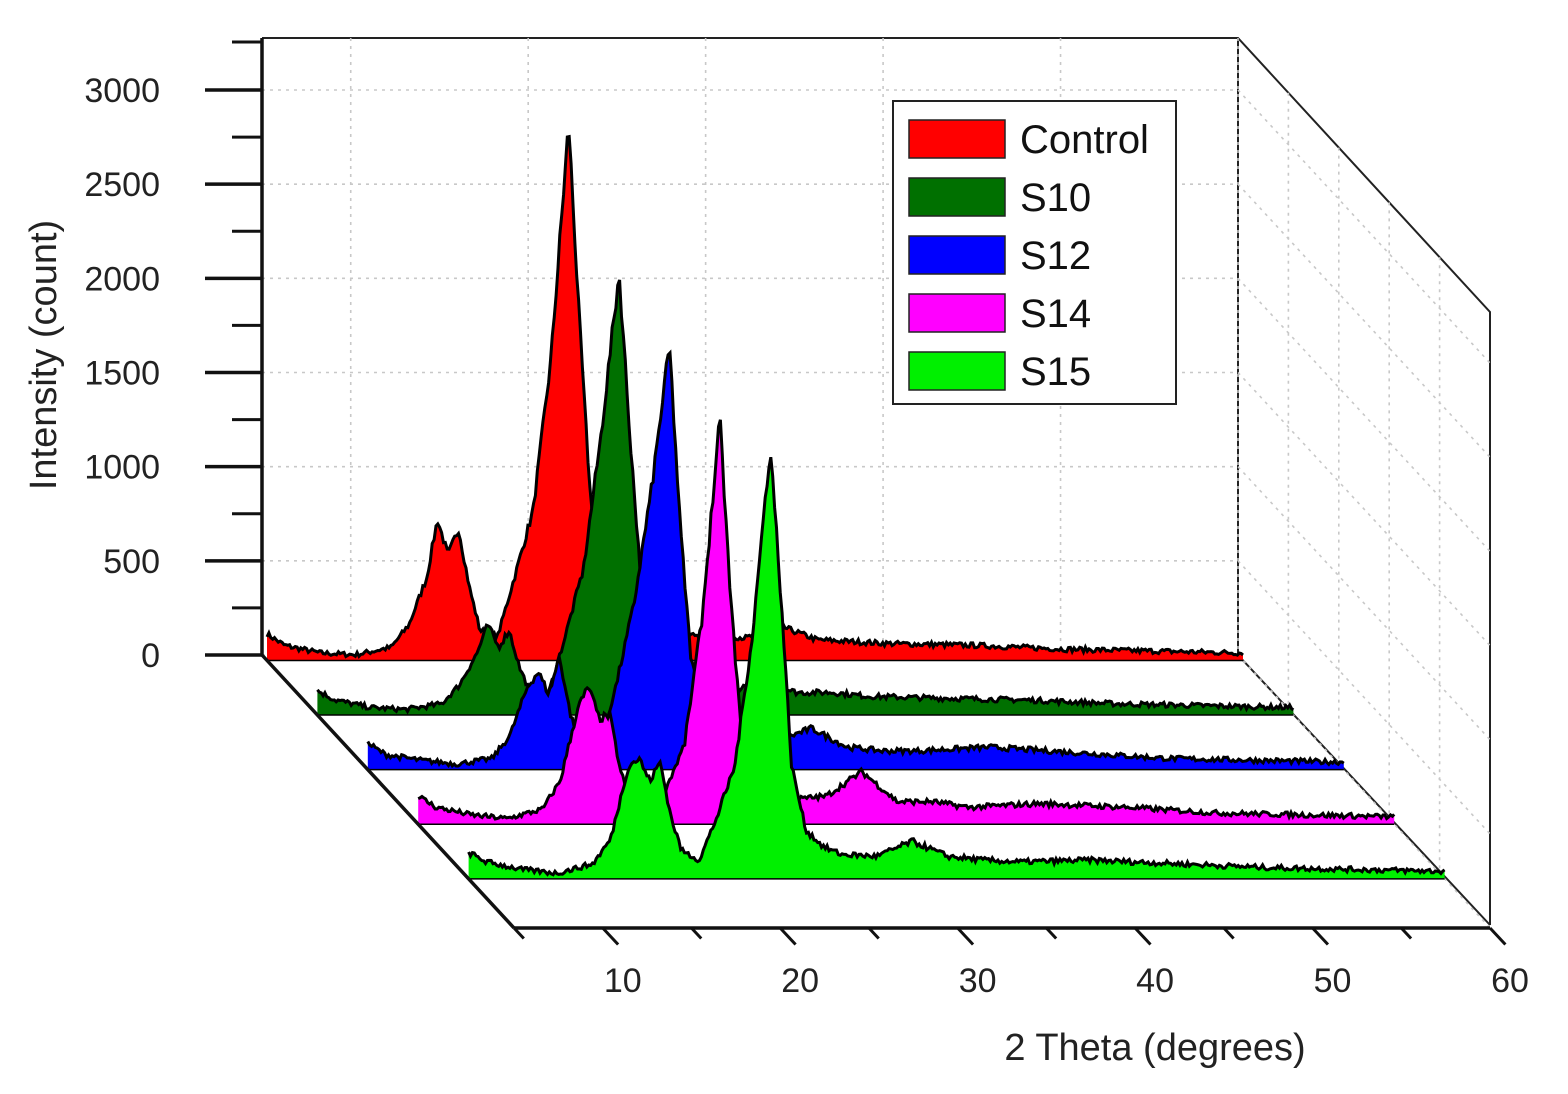 This screenshot has width=1568, height=1094. What do you see at coordinates (122, 374) in the screenshot?
I see `y-tick-label: 1500` at bounding box center [122, 374].